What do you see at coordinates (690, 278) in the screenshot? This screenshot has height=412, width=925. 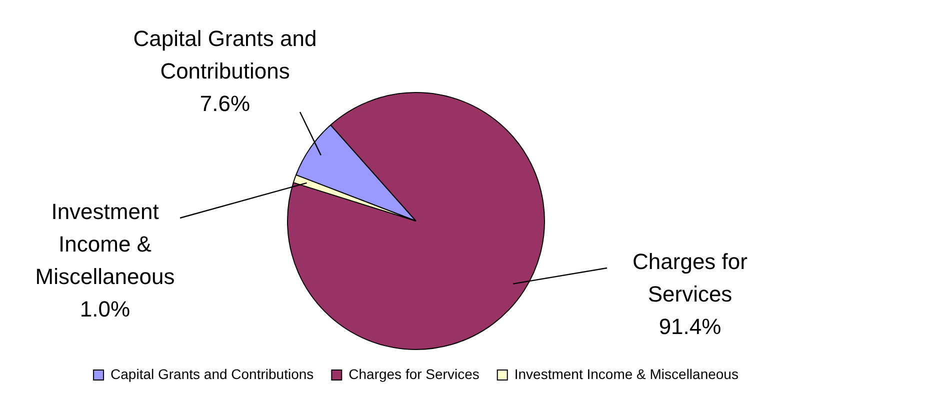 I see `slice-label: Charges for Services` at bounding box center [690, 278].